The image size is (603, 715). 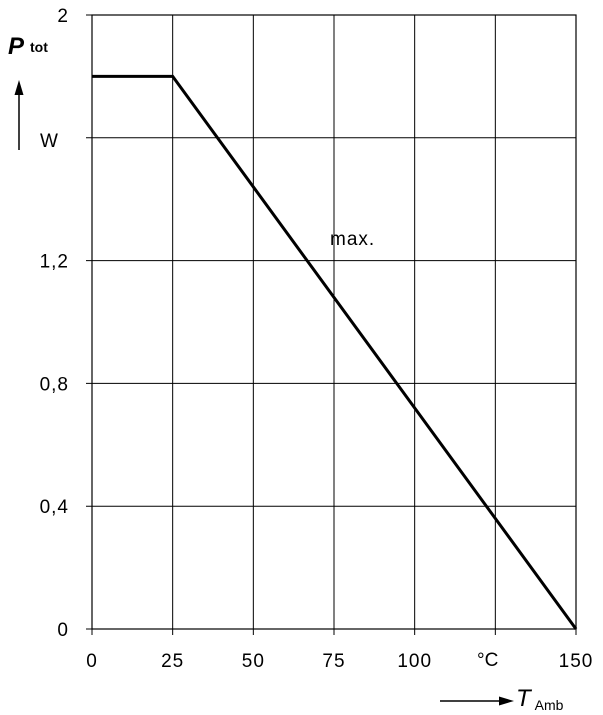 I want to click on y-tick-label-0: 0, so click(x=63, y=630).